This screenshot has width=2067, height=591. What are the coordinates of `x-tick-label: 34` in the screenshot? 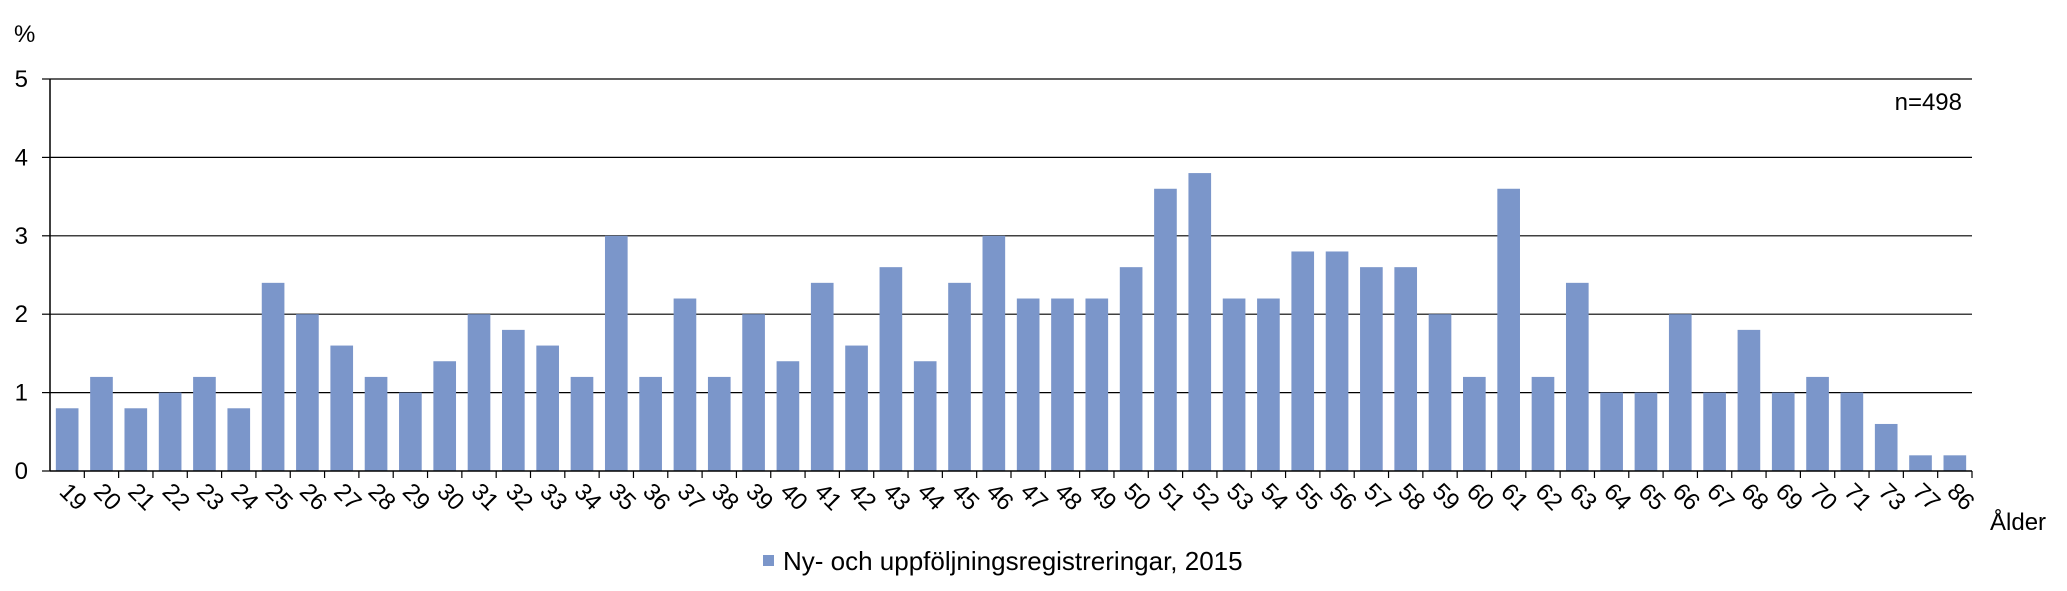 It's located at (588, 497).